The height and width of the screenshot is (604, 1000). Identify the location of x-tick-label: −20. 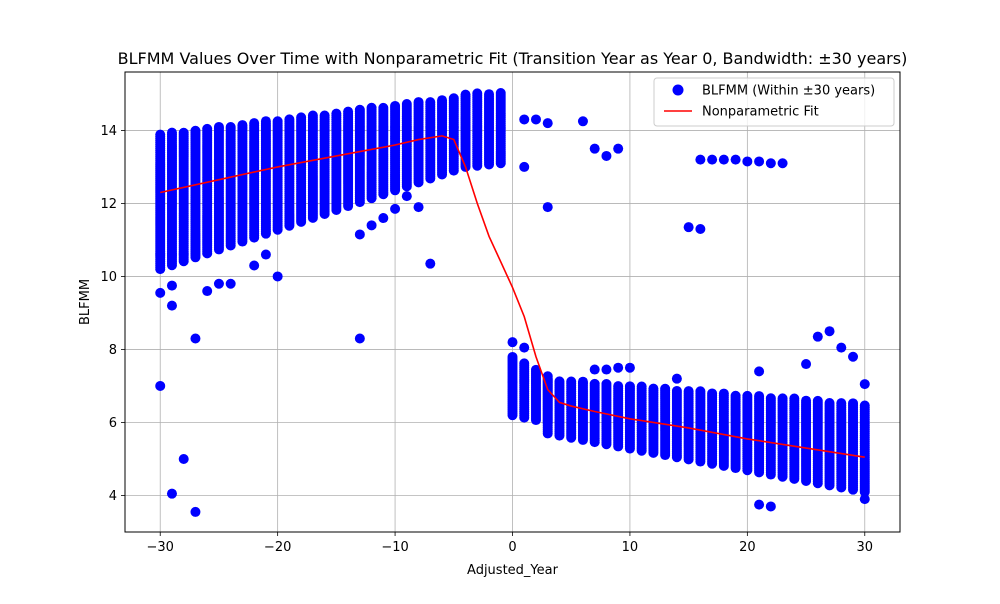
(277, 547).